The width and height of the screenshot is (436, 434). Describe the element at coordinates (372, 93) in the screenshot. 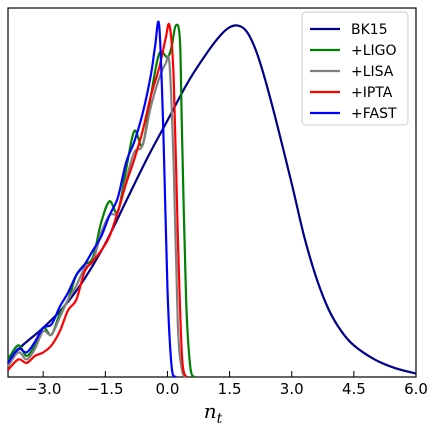

I see `legend-label: +IPTA` at that location.